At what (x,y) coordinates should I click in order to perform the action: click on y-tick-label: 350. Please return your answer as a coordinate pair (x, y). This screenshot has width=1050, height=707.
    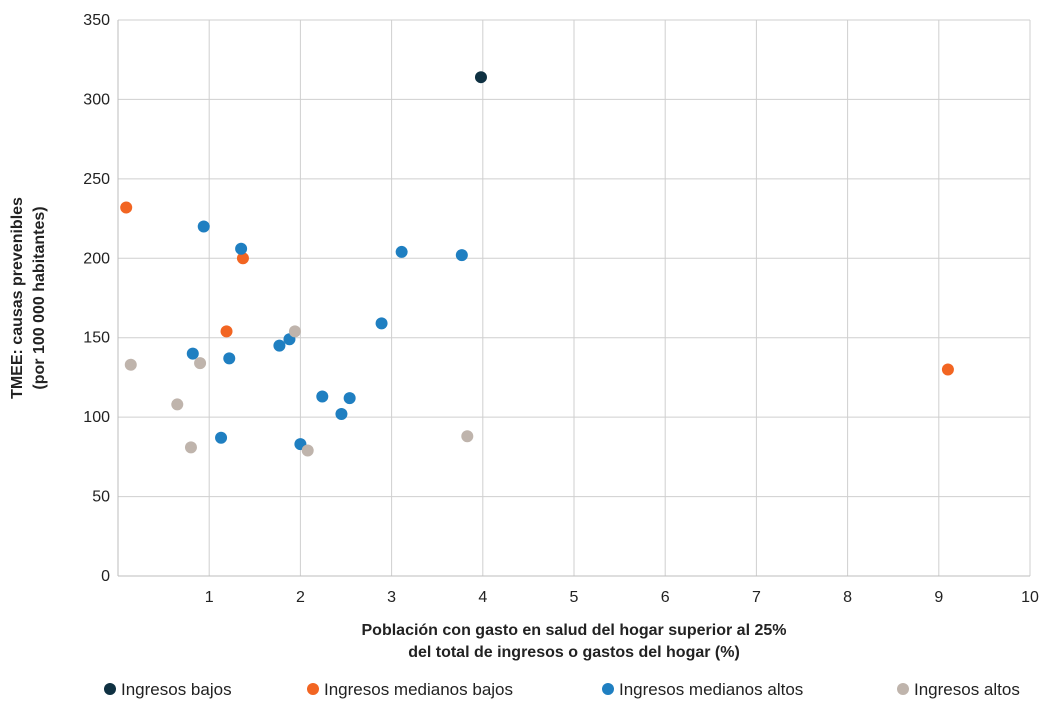
    Looking at the image, I should click on (96, 20).